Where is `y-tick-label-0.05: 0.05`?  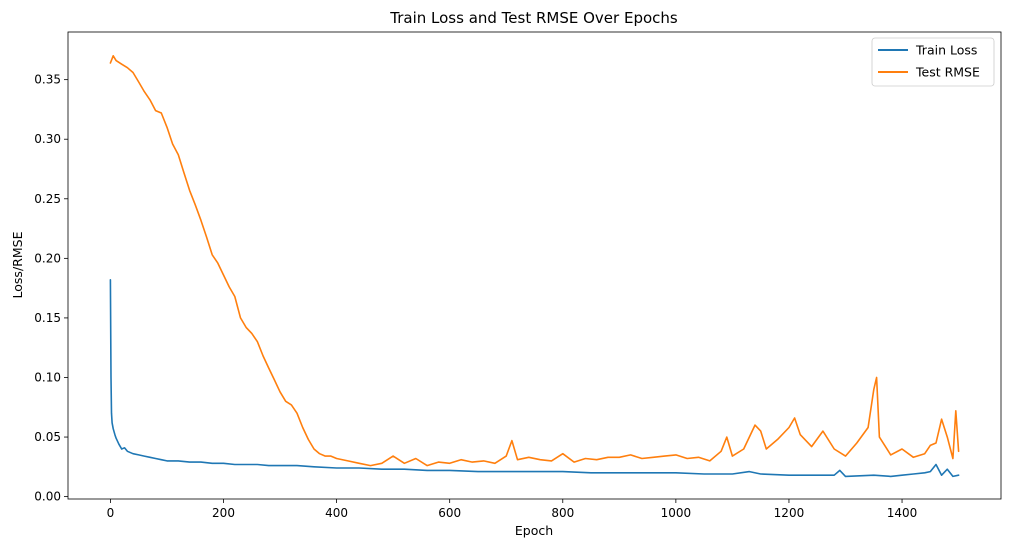 y-tick-label-0.05: 0.05 is located at coordinates (47, 437).